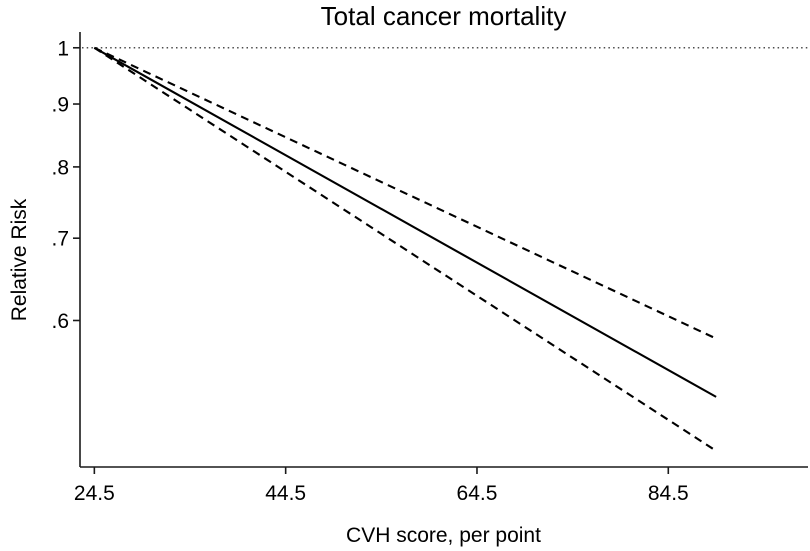 This screenshot has height=551, width=810. I want to click on chart-title: Total cancer mortality, so click(443, 16).